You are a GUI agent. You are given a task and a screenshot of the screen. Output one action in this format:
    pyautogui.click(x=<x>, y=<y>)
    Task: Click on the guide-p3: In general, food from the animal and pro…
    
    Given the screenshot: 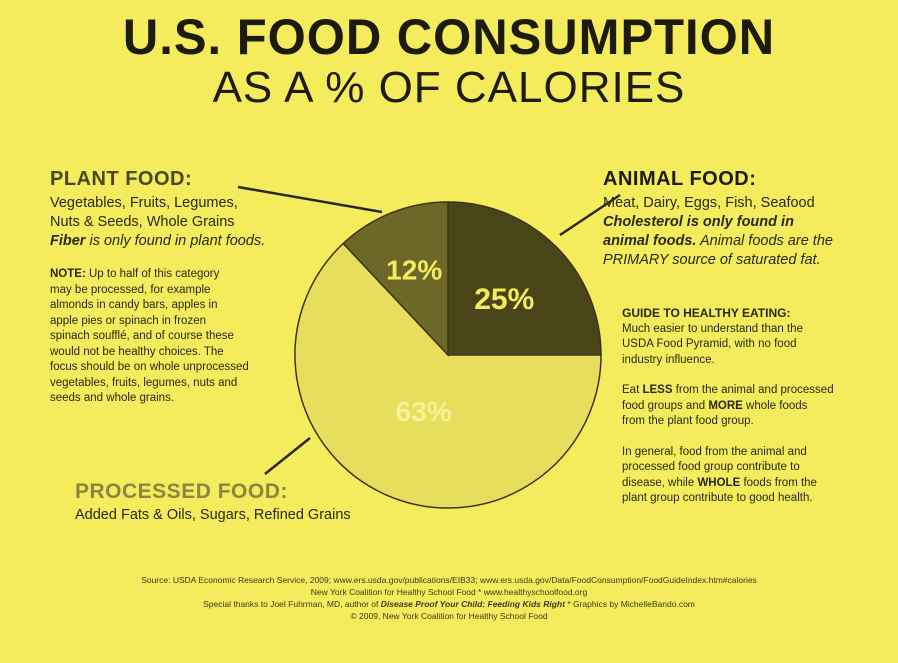 What is the action you would take?
    pyautogui.click(x=719, y=475)
    